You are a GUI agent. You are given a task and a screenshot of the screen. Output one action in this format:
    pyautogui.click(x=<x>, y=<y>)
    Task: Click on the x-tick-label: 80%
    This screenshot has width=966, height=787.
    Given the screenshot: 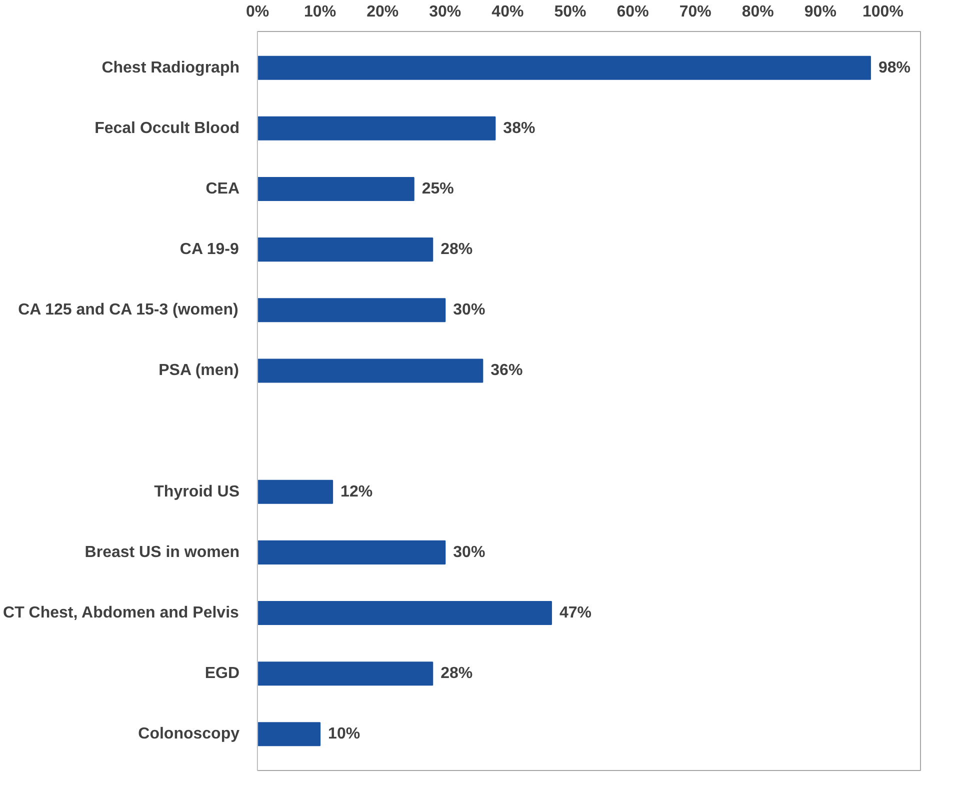 What is the action you would take?
    pyautogui.click(x=758, y=12)
    